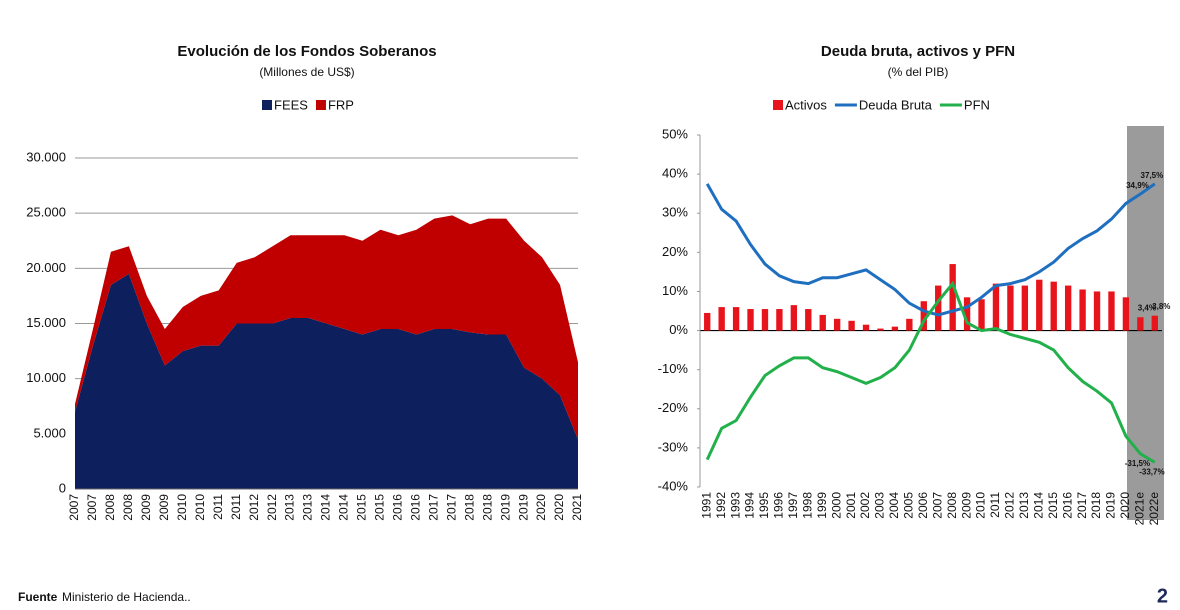 The width and height of the screenshot is (1180, 610). What do you see at coordinates (1137, 463) in the screenshot?
I see `value-label: -31,5%` at bounding box center [1137, 463].